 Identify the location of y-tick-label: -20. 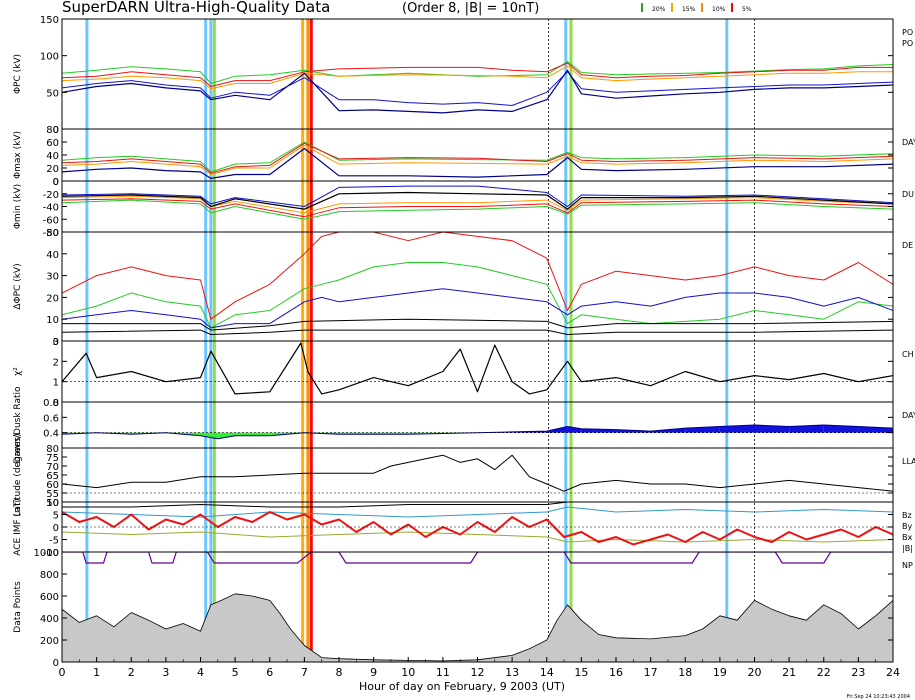
(51, 195).